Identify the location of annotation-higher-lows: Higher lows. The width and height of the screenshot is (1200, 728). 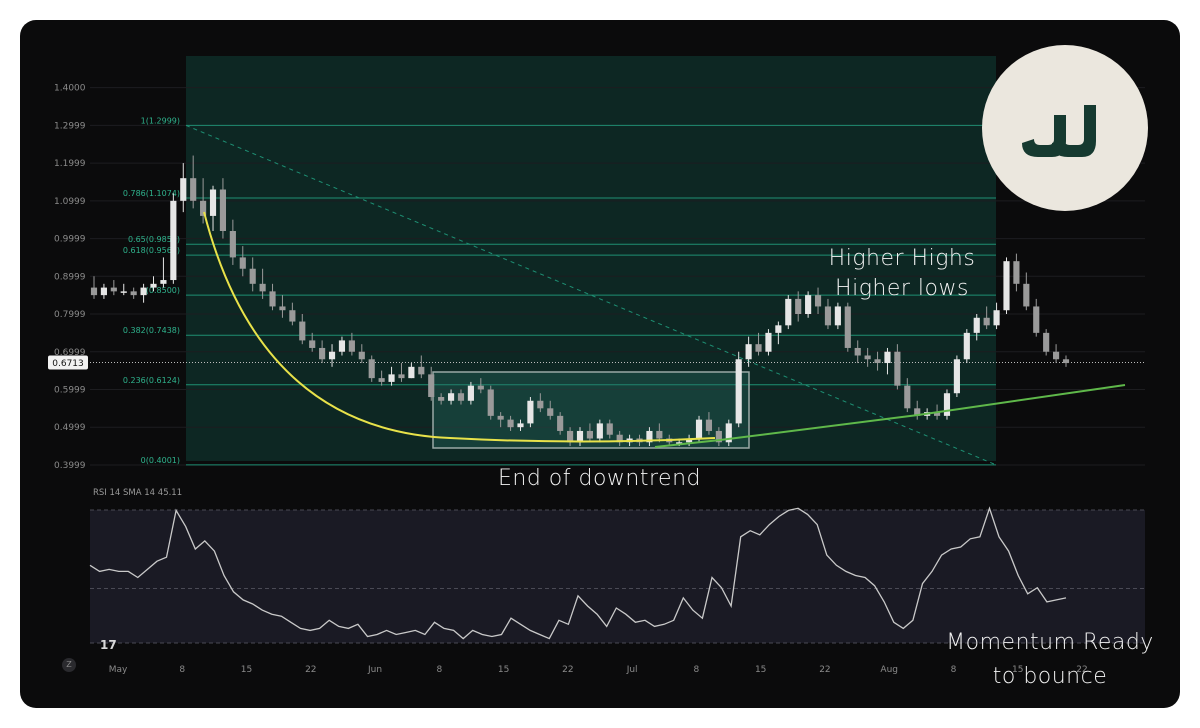
(902, 288).